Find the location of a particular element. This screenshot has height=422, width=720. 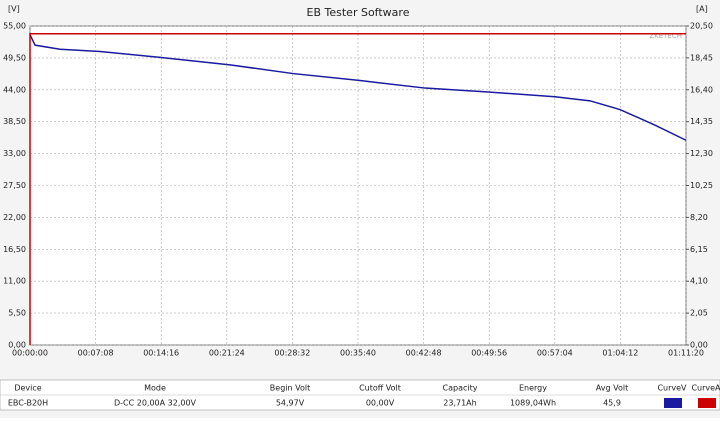

x-tick-label: 00:07:08 is located at coordinates (96, 353).